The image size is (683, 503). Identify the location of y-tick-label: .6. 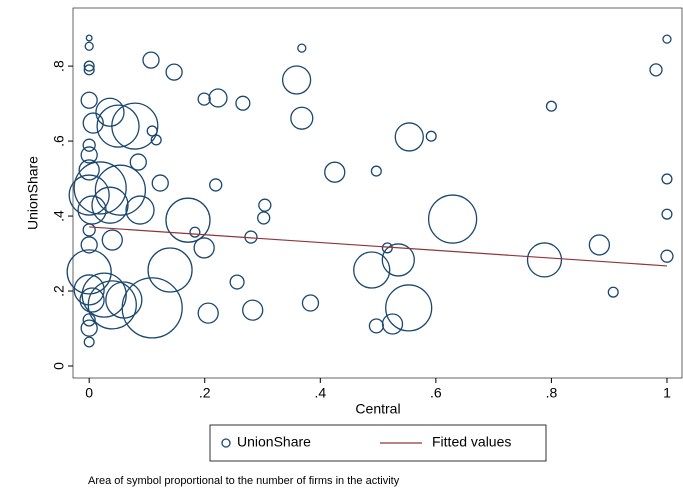
(59, 141).